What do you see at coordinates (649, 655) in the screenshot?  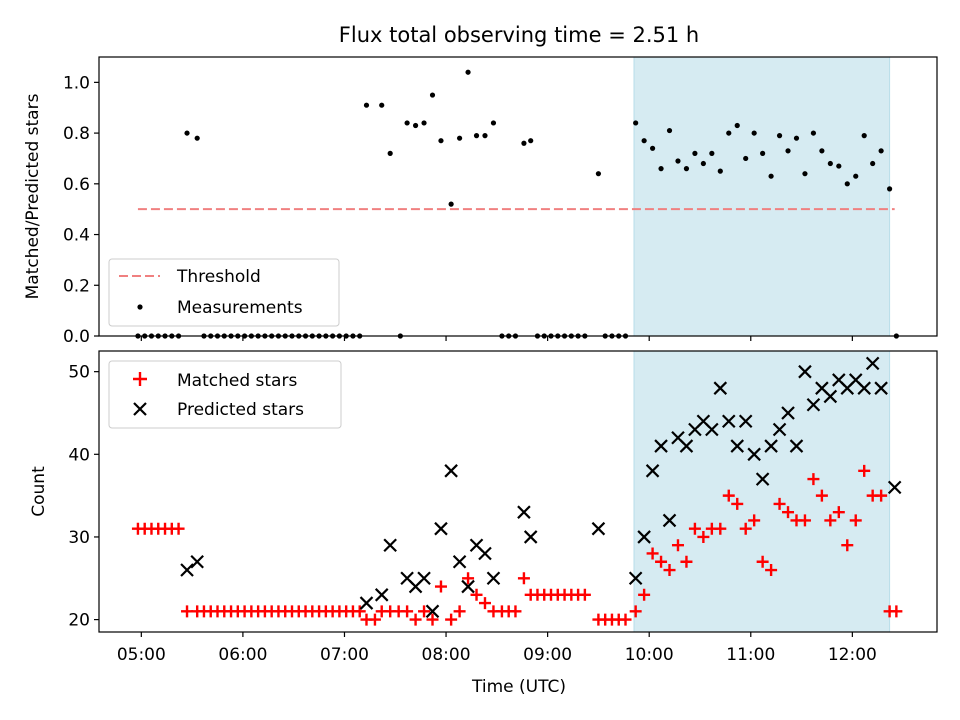 I see `x-tick-label: 10:00` at bounding box center [649, 655].